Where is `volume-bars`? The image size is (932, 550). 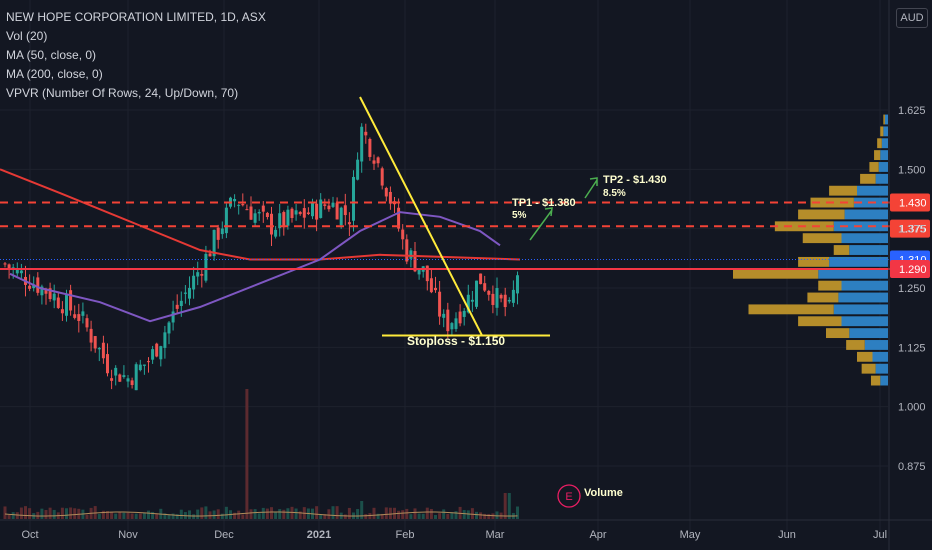 volume-bars is located at coordinates (261, 454).